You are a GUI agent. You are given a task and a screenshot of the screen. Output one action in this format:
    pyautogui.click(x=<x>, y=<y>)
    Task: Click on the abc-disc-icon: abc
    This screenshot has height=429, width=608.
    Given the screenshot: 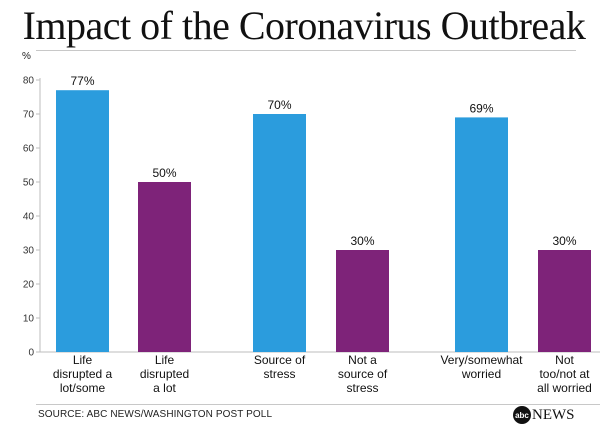 What is the action you would take?
    pyautogui.click(x=522, y=415)
    